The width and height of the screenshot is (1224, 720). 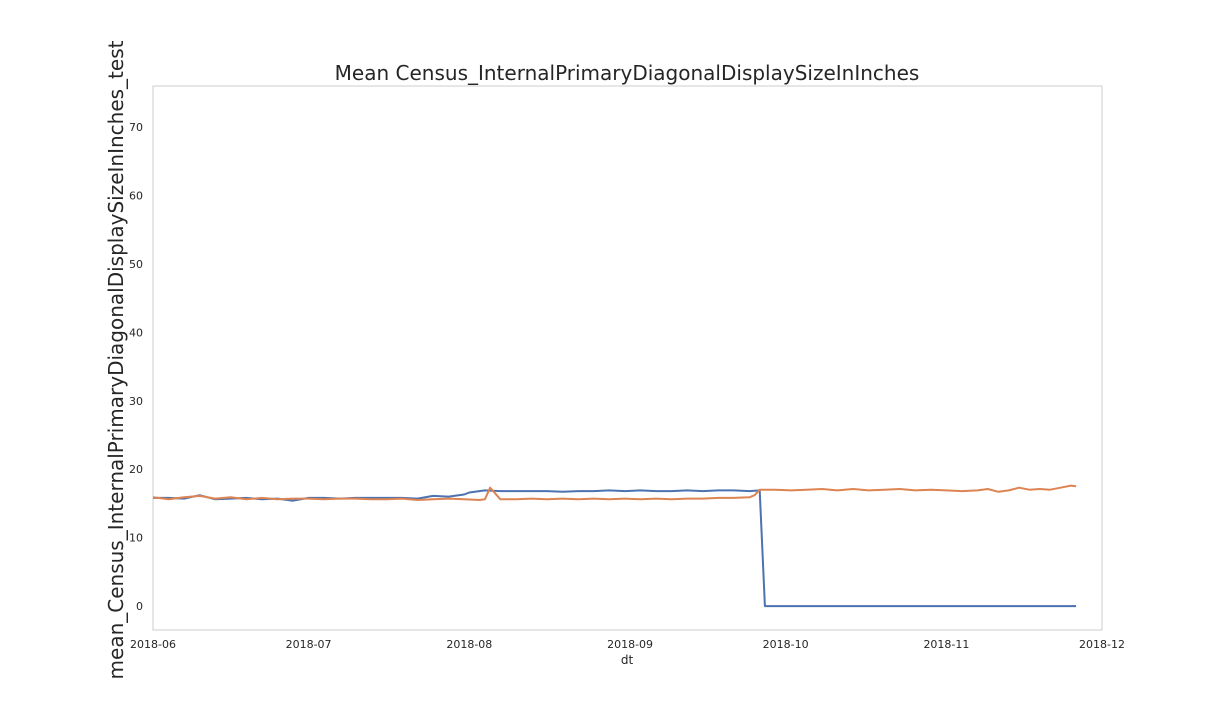 I want to click on x-axis-title: dt, so click(x=627, y=660).